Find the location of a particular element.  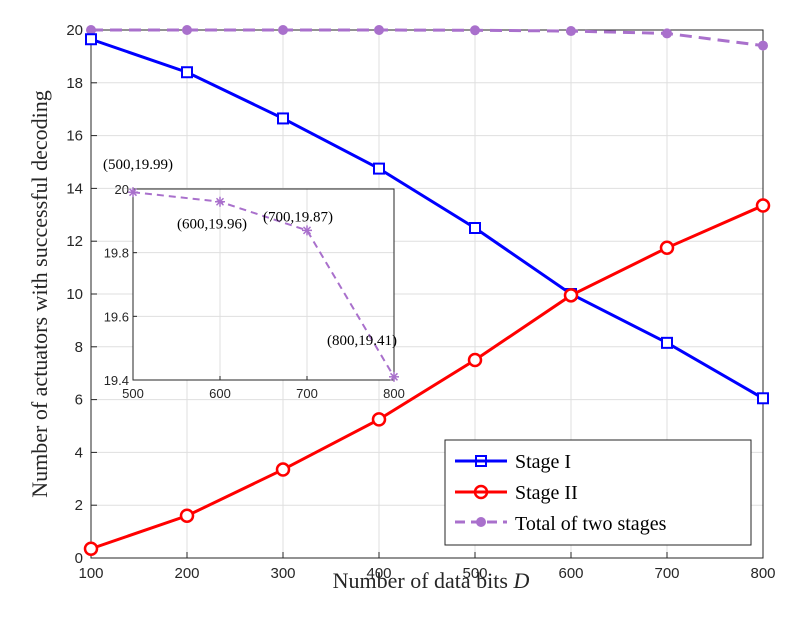

inset-x-tick-label: 700 is located at coordinates (307, 393).